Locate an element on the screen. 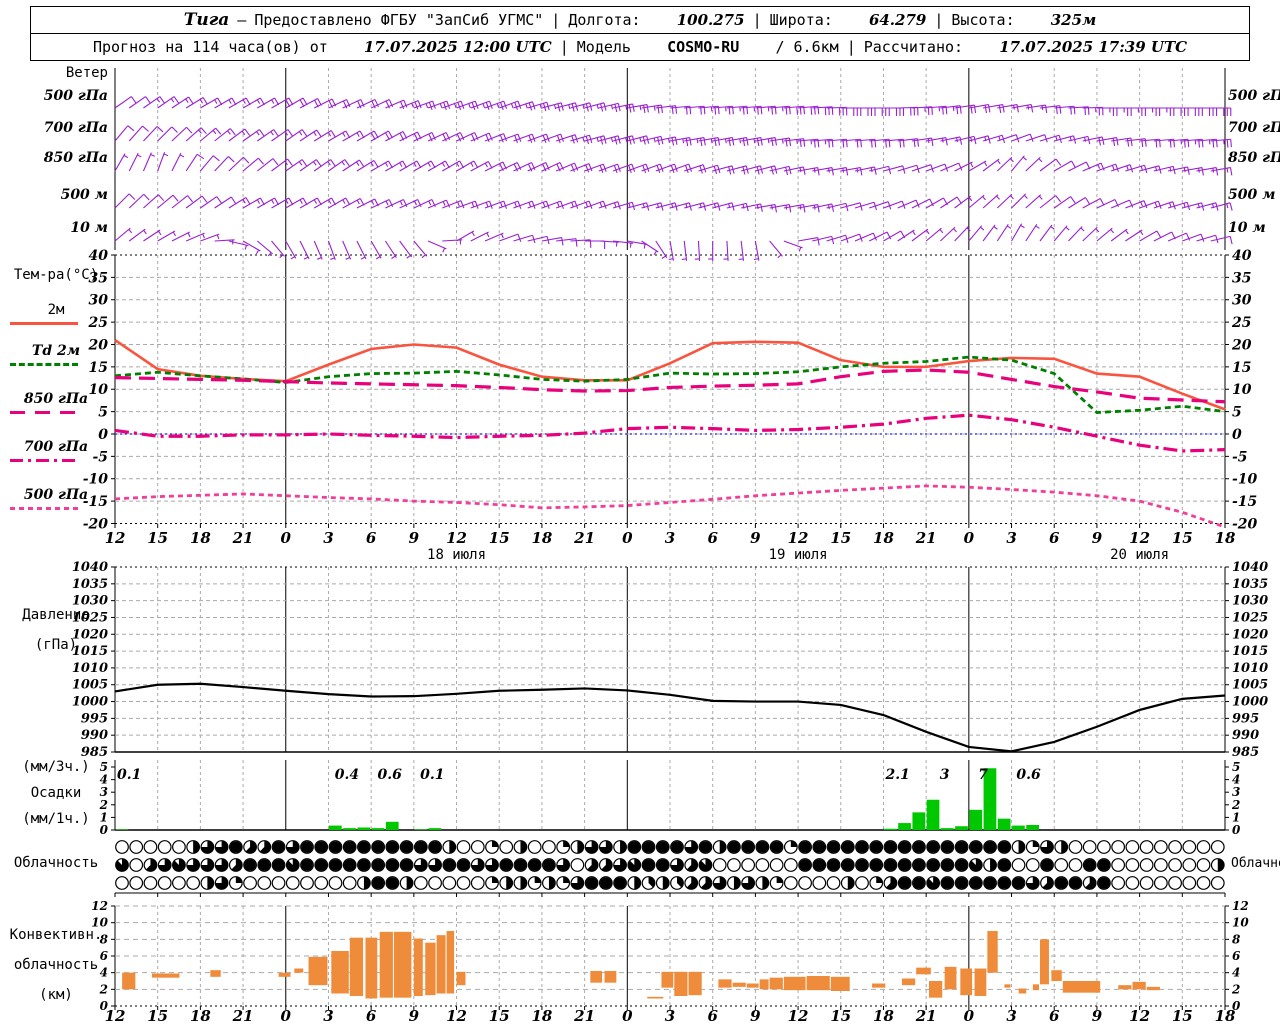 The width and height of the screenshot is (1280, 1024). conv-tick-right: 2 is located at coordinates (1235, 989).